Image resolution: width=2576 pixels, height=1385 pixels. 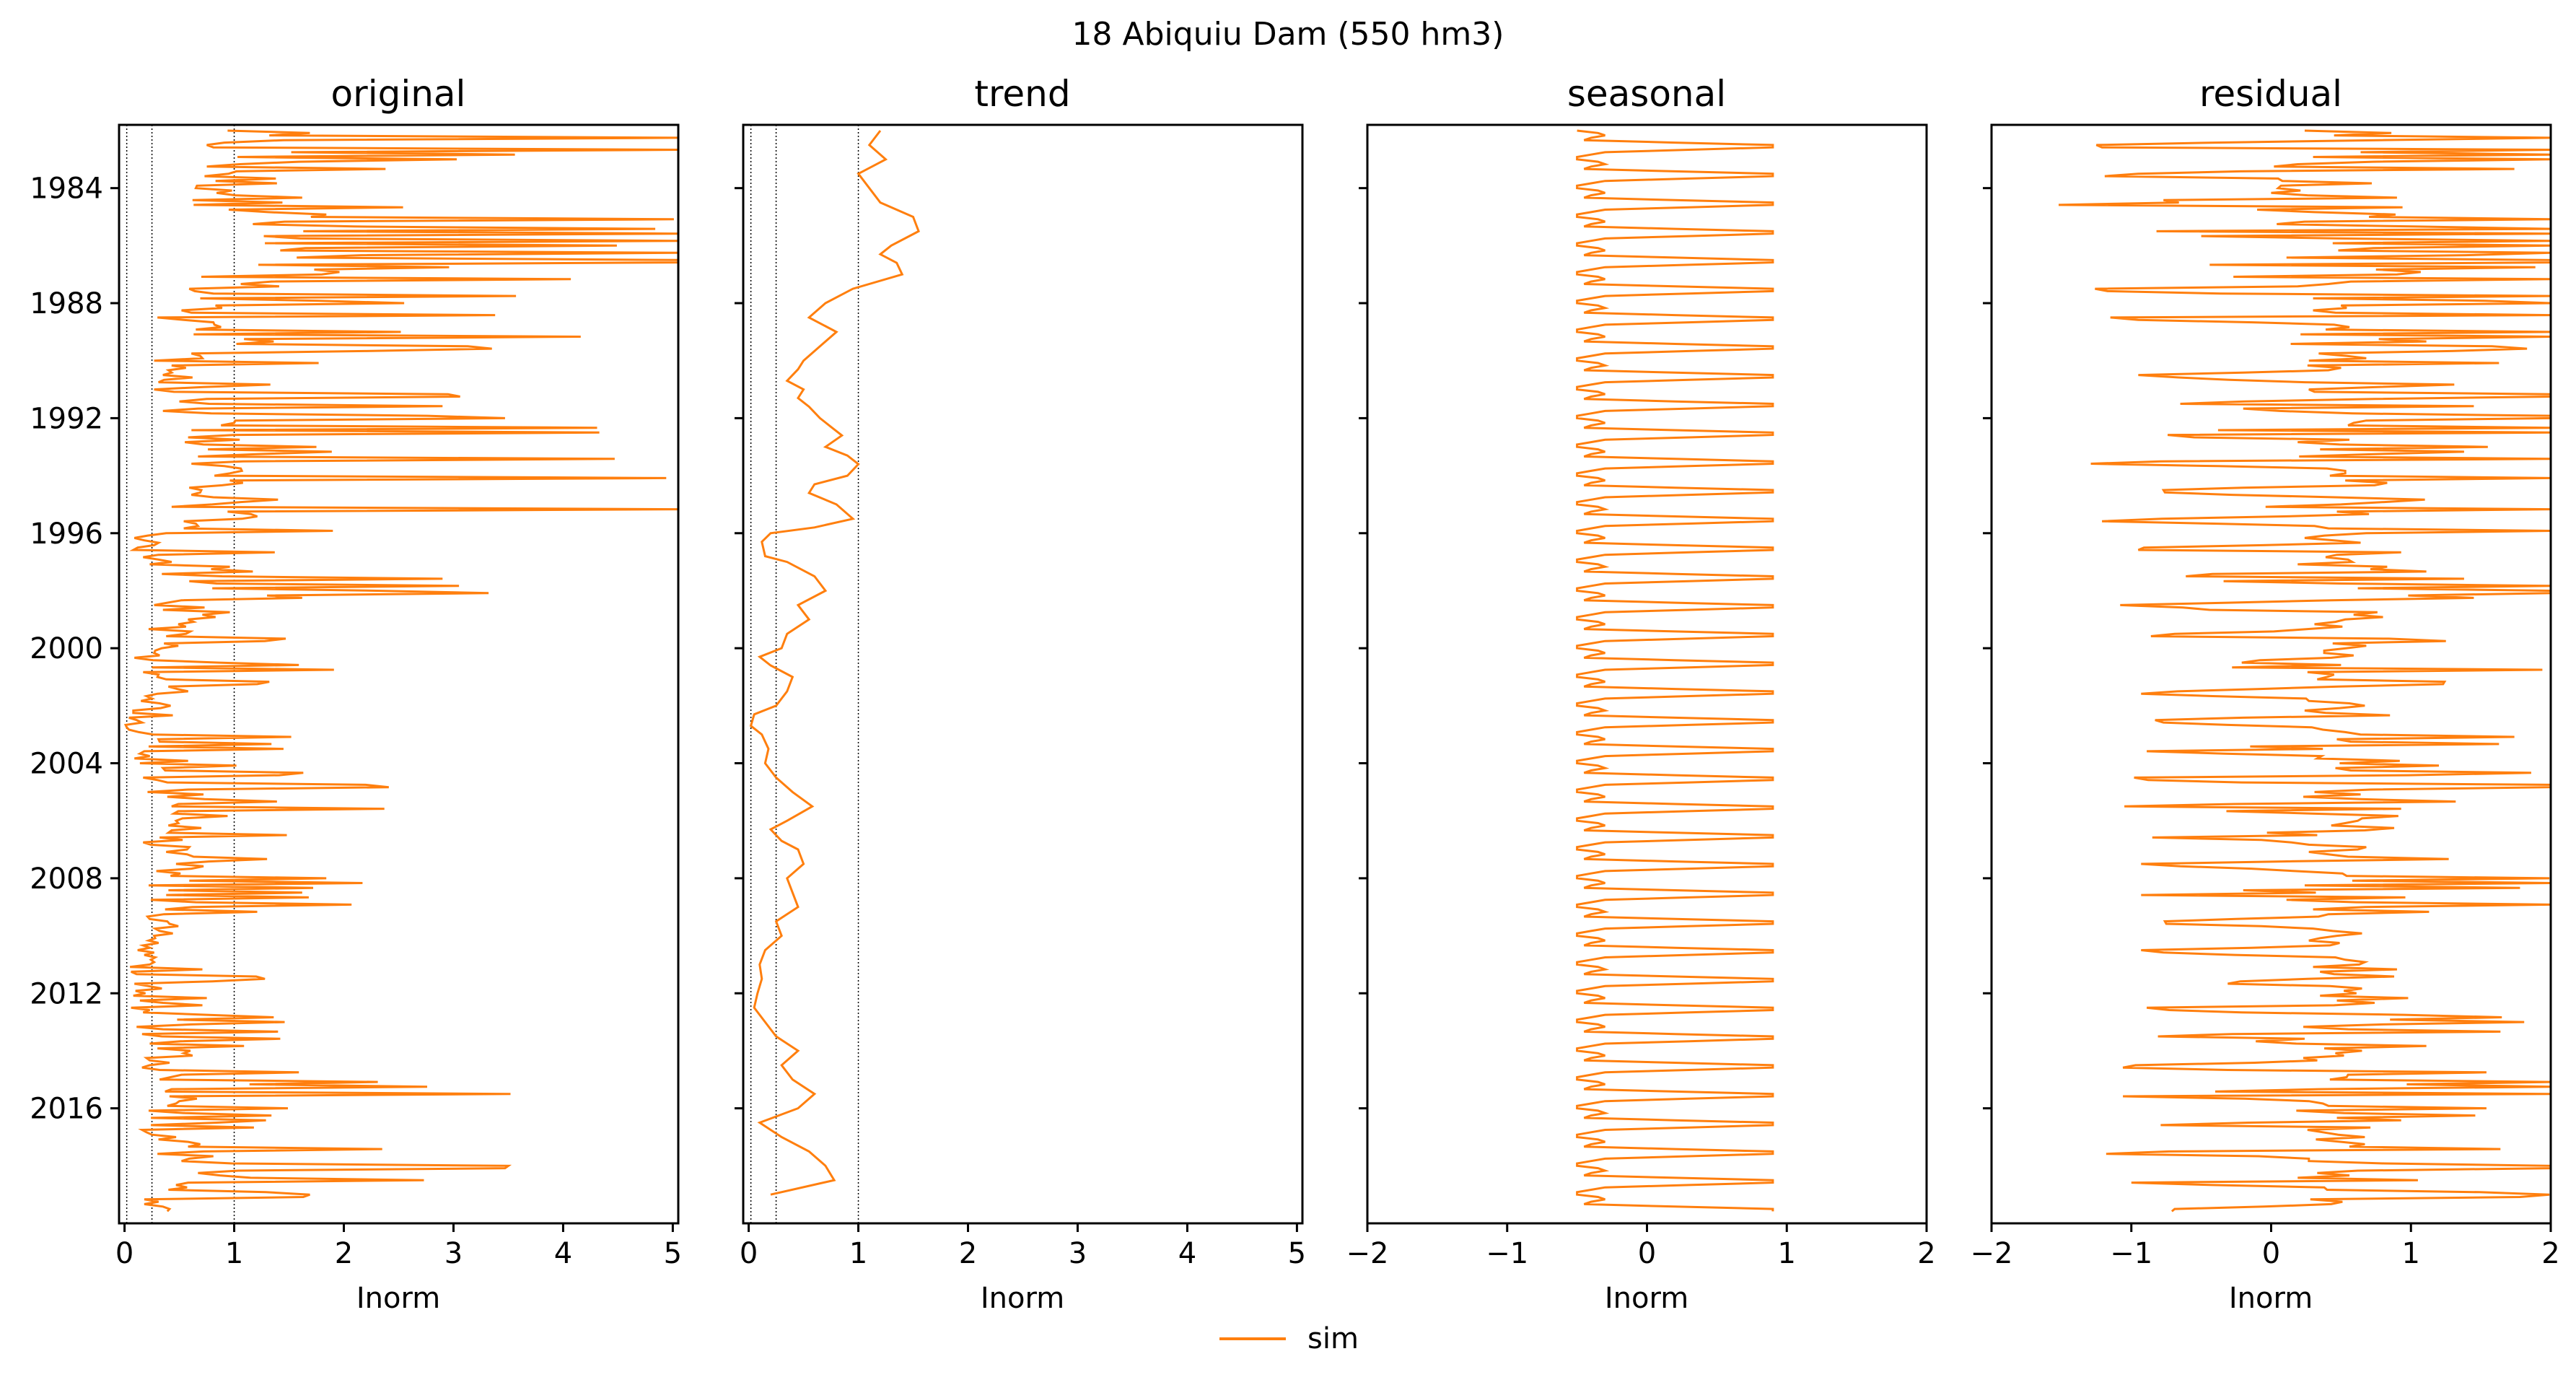 What do you see at coordinates (739, 648) in the screenshot?
I see `y-ticks-trend` at bounding box center [739, 648].